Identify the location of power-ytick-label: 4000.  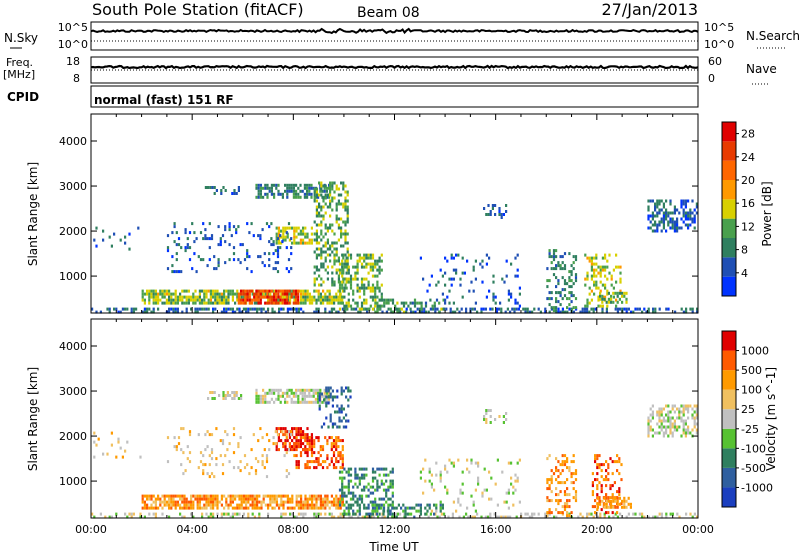
(73, 141).